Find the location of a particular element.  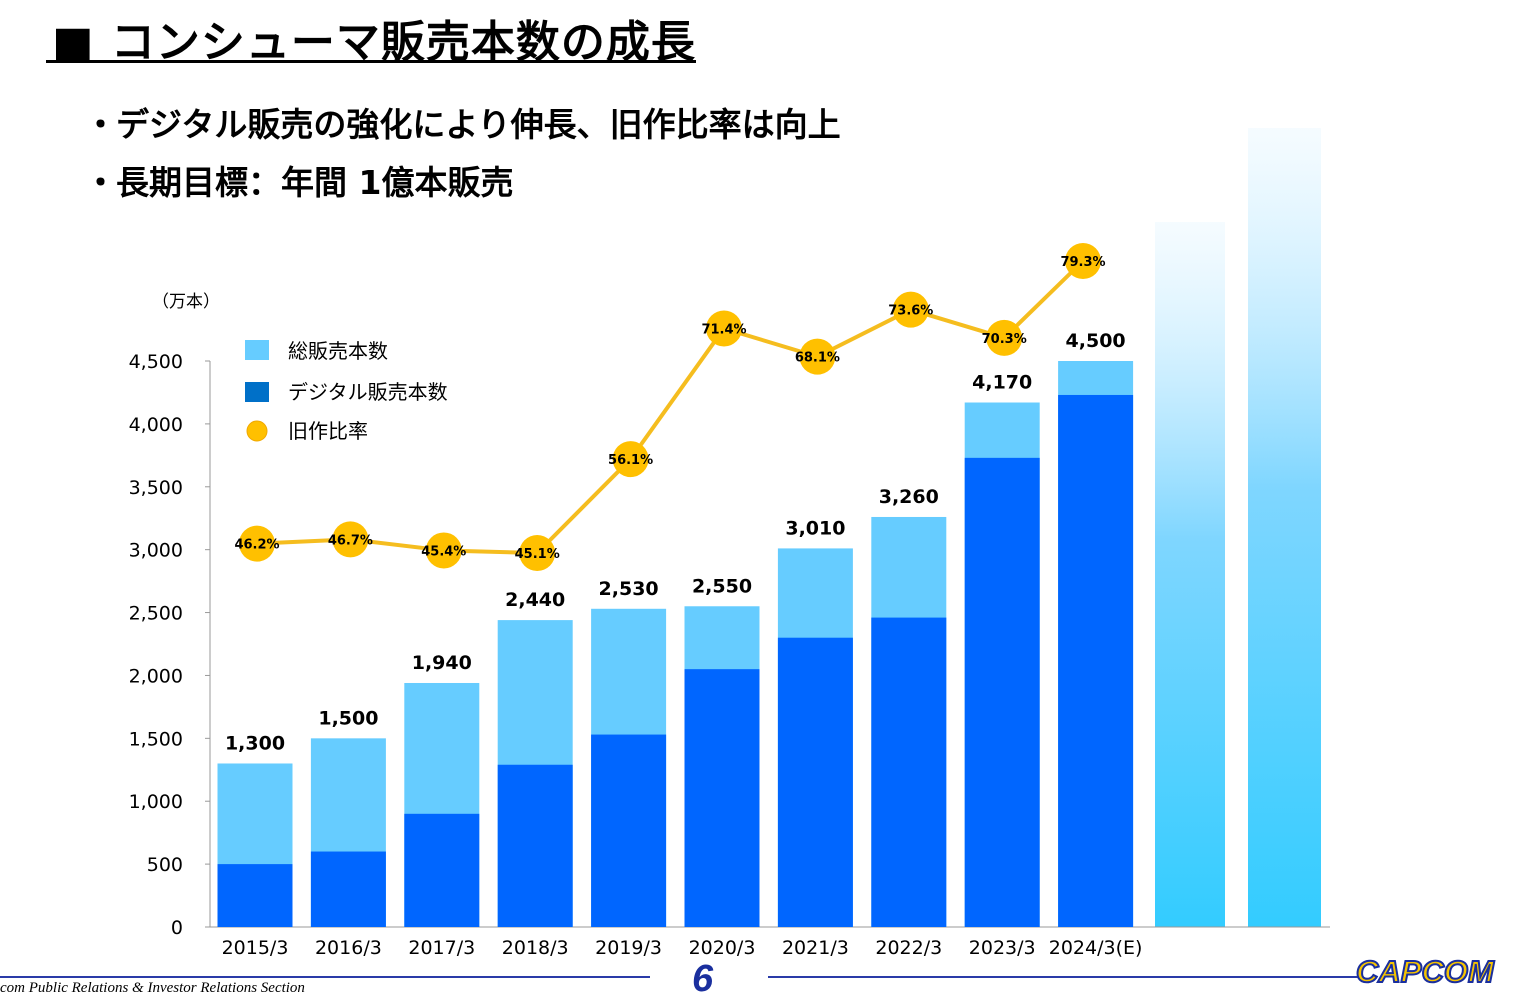

ratio-label: 68.1% is located at coordinates (817, 358).